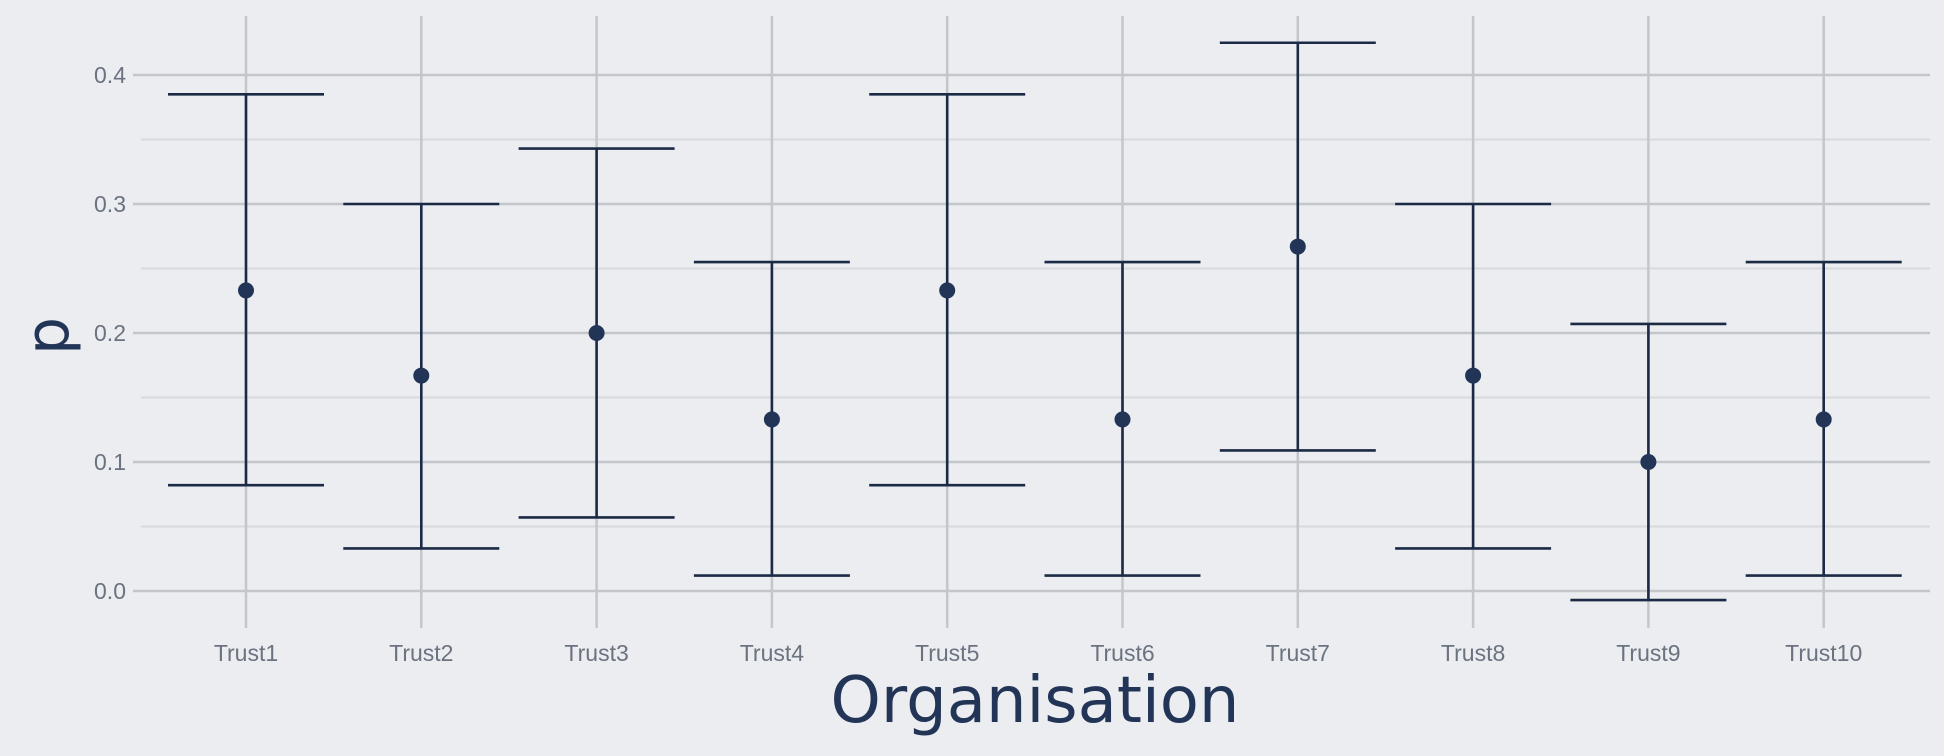 The image size is (1944, 756). What do you see at coordinates (110, 591) in the screenshot?
I see `y-tick-label: 0.0` at bounding box center [110, 591].